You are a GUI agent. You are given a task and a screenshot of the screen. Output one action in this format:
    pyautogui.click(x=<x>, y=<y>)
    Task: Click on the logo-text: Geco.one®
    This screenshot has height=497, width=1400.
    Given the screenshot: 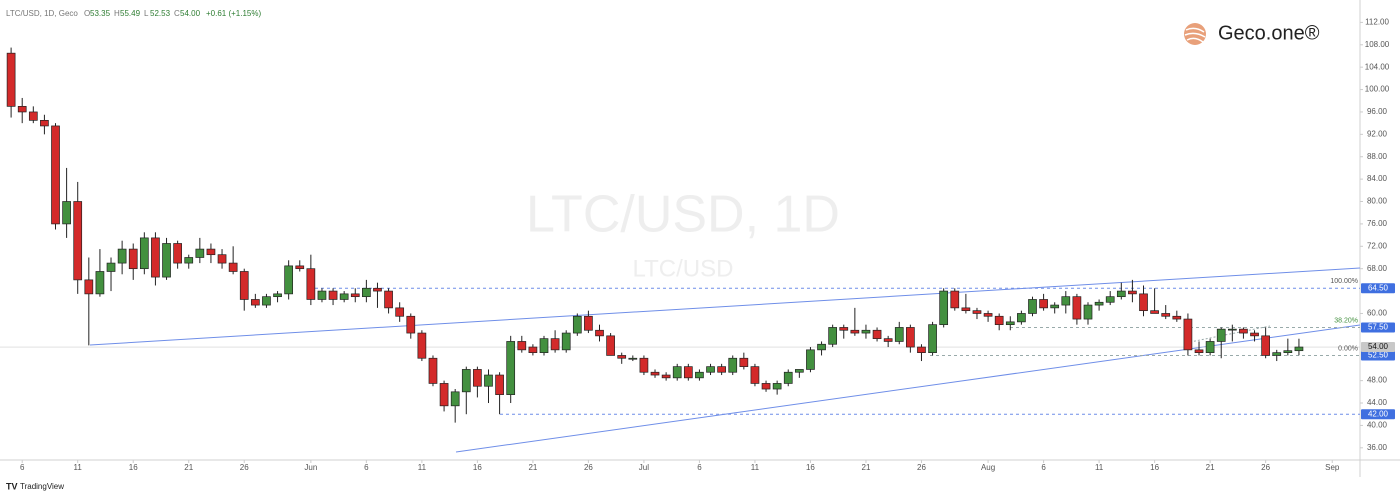 What is the action you would take?
    pyautogui.click(x=1269, y=33)
    